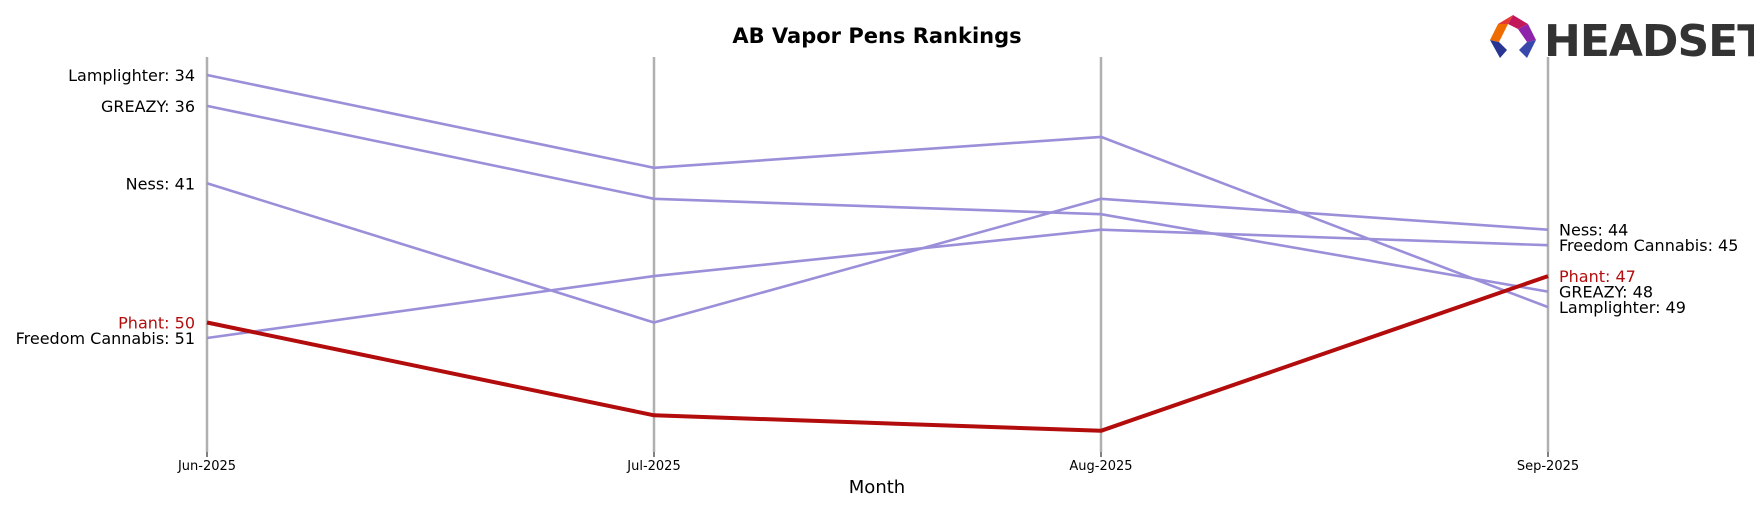 This screenshot has width=1754, height=507. Describe the element at coordinates (1648, 245) in the screenshot. I see `end-label-freedom-cannabis: Freedom Cannabis: 45` at that location.